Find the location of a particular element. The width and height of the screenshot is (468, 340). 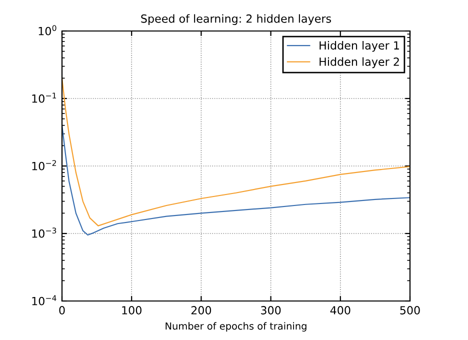

y-tick-label: 10$^{−1}$ is located at coordinates (44, 97).